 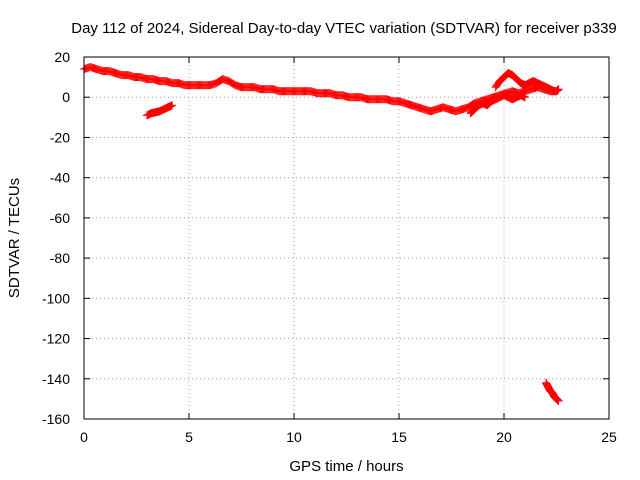 What do you see at coordinates (56, 238) in the screenshot?
I see `y-tick-labels: 20 0 -20 -40 -60 -80 -100 -120 -140 -160` at bounding box center [56, 238].